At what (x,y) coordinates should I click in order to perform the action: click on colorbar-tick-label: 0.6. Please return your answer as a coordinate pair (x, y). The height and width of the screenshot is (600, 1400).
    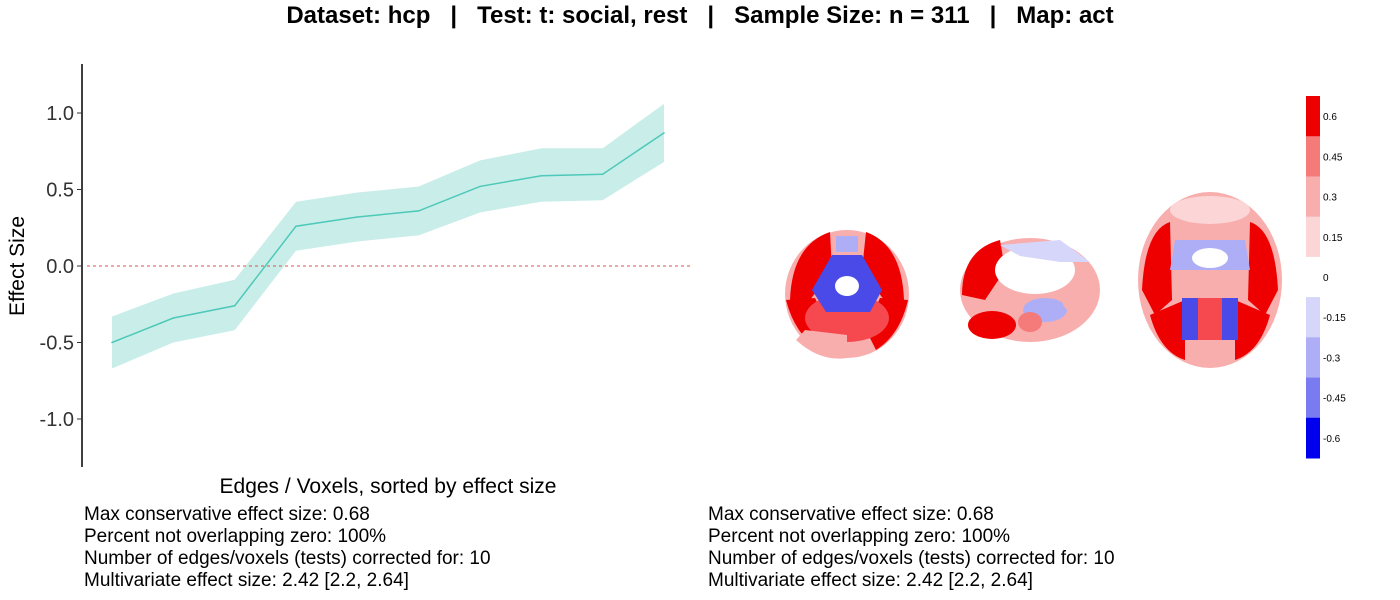
    Looking at the image, I should click on (1330, 117).